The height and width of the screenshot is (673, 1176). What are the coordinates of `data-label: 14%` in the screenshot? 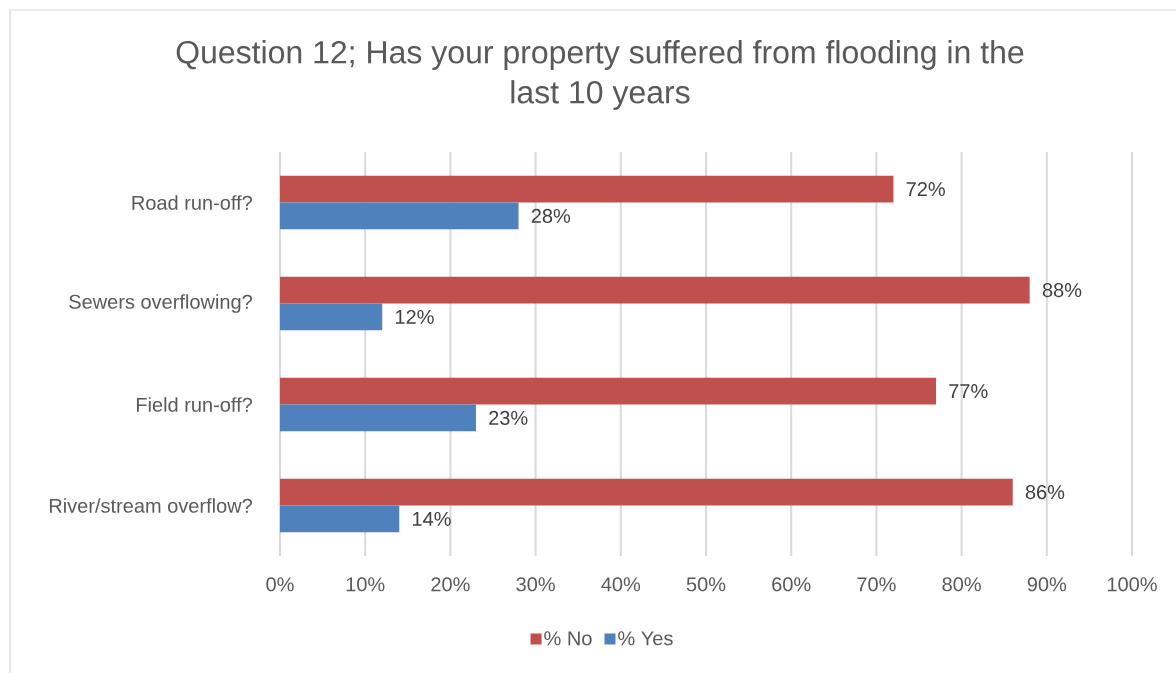 It's located at (432, 518).